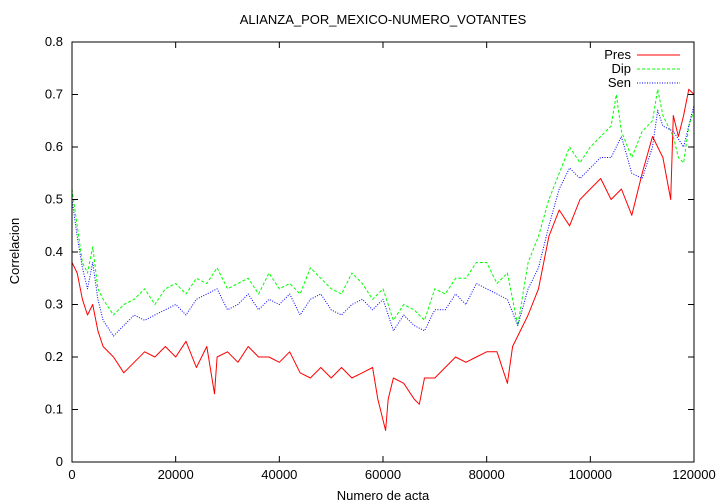 The width and height of the screenshot is (720, 504). Describe the element at coordinates (487, 474) in the screenshot. I see `x-tick-label: 80000` at that location.